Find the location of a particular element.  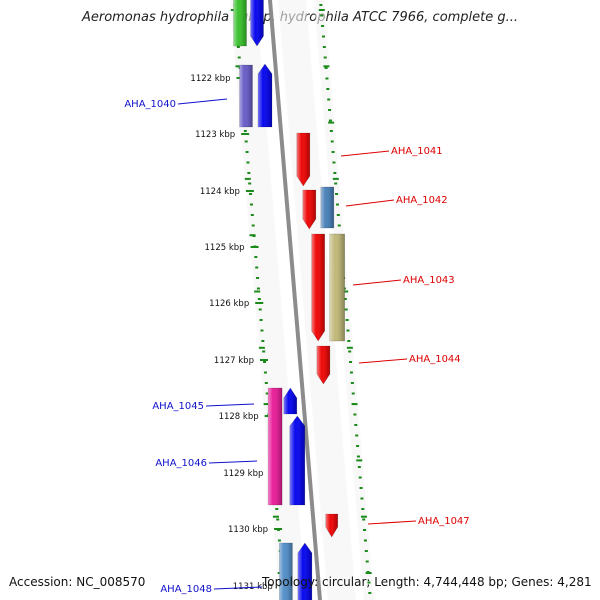

gene-label-aha-1048: AHA_1048 is located at coordinates (186, 589).